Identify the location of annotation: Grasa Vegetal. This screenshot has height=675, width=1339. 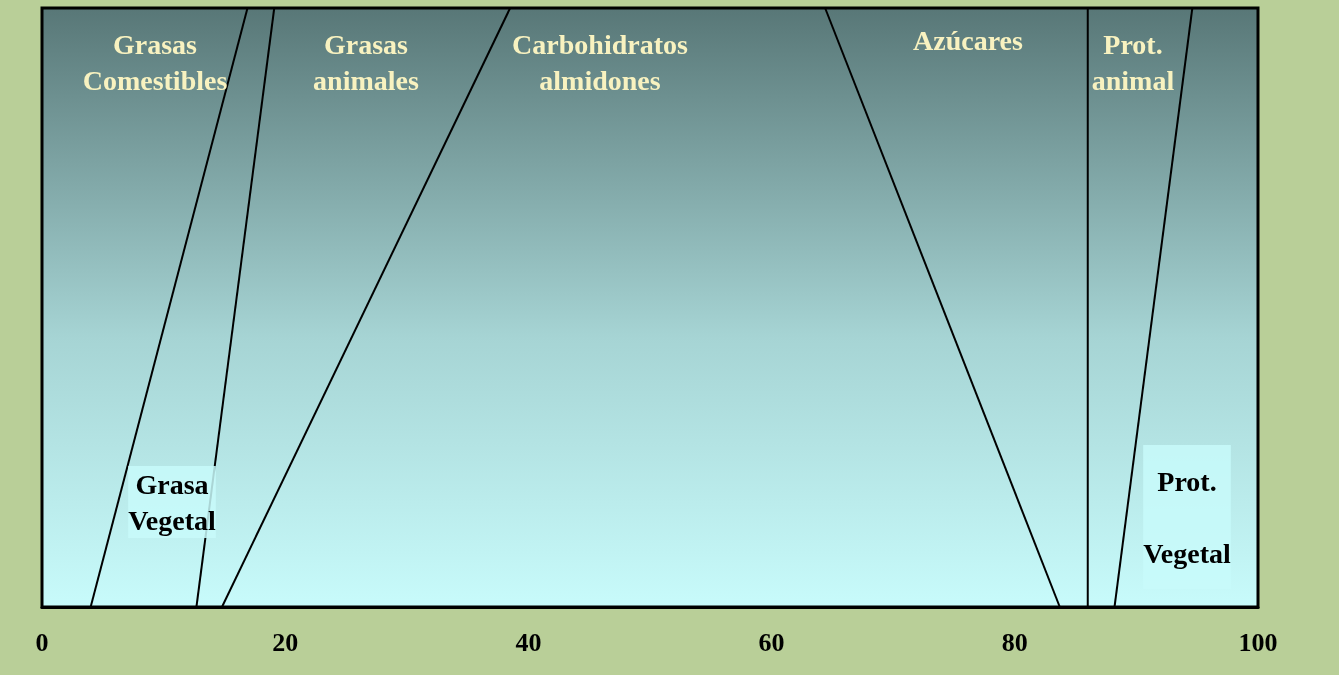
(172, 502).